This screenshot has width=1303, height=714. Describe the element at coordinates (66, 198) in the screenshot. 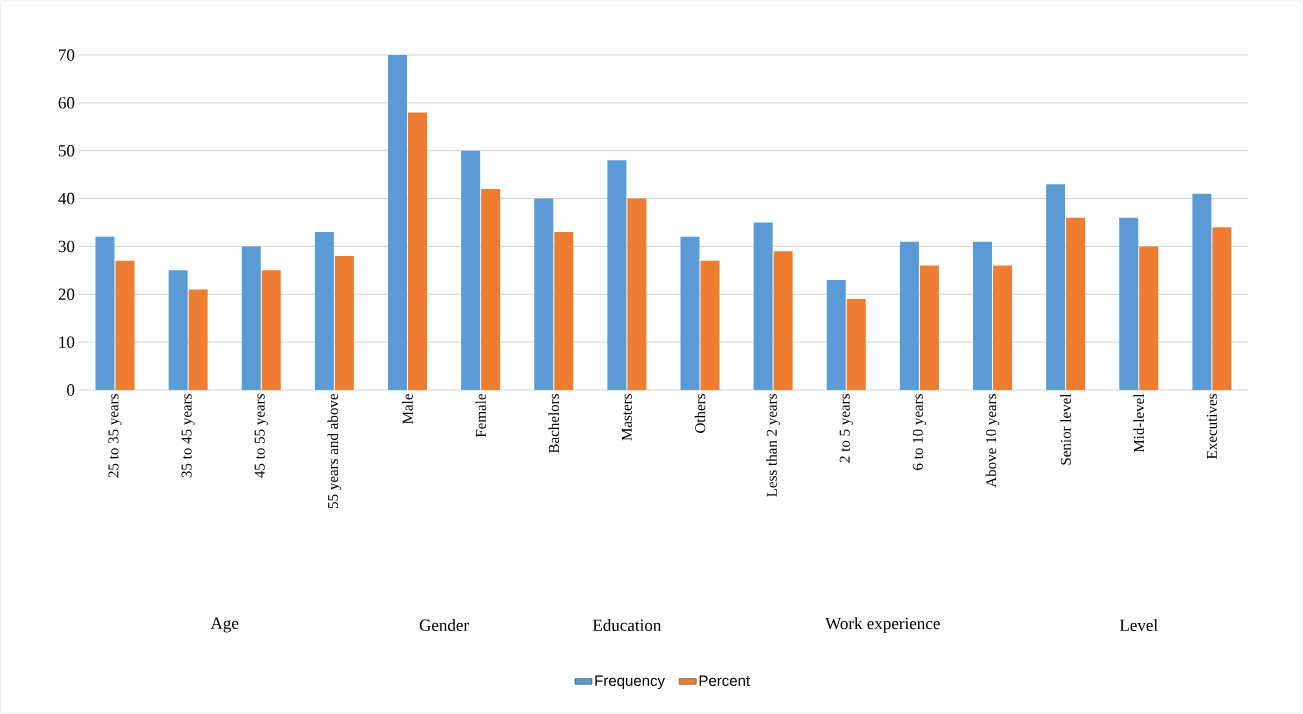

I see `y-tick-label: 40` at that location.